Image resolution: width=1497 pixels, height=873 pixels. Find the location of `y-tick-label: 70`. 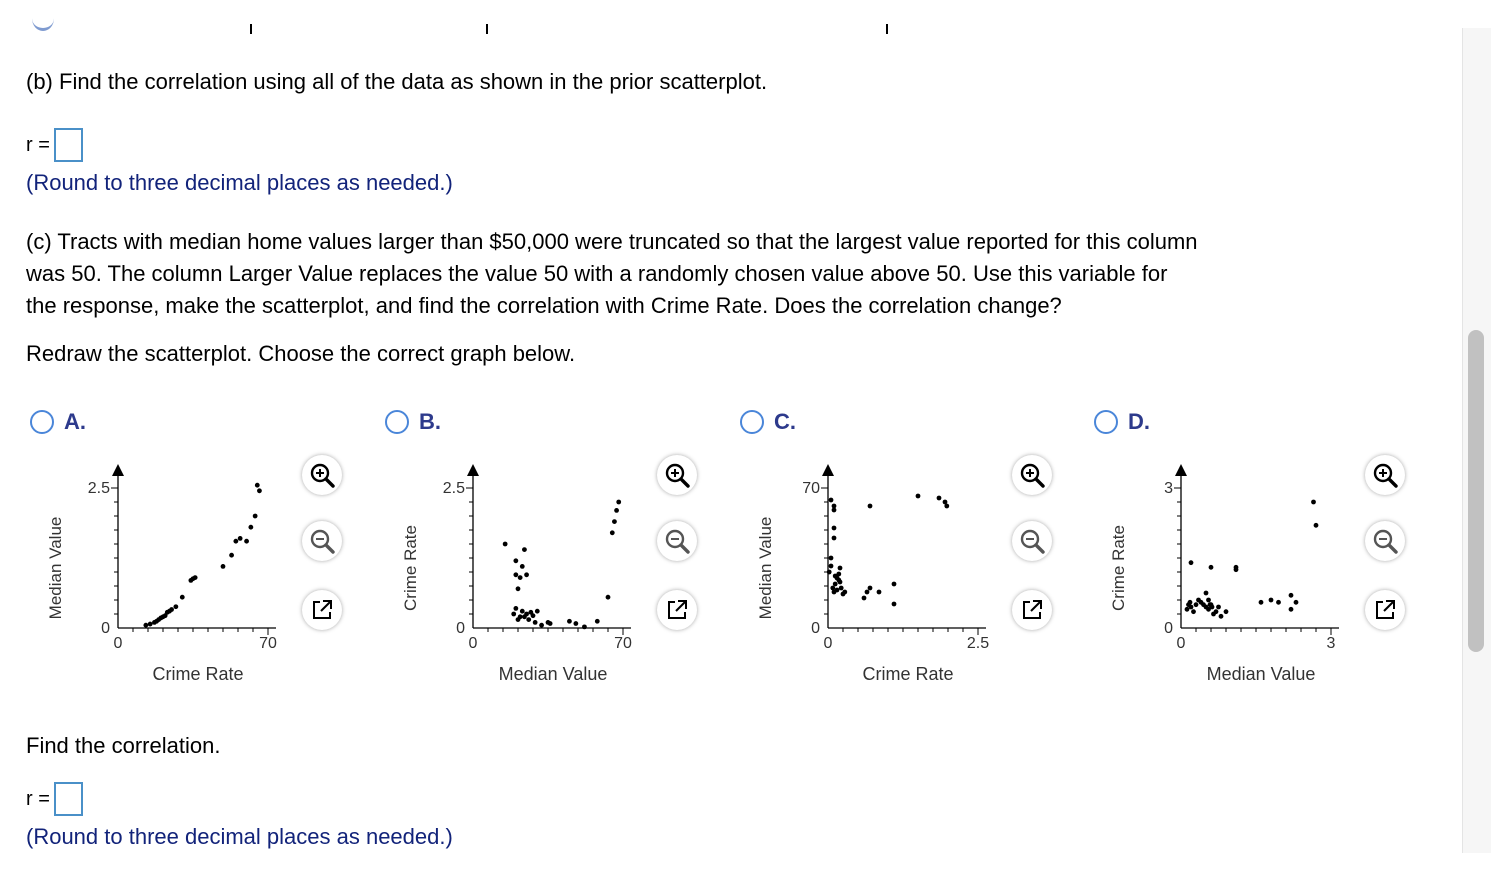

y-tick-label: 70 is located at coordinates (811, 488).